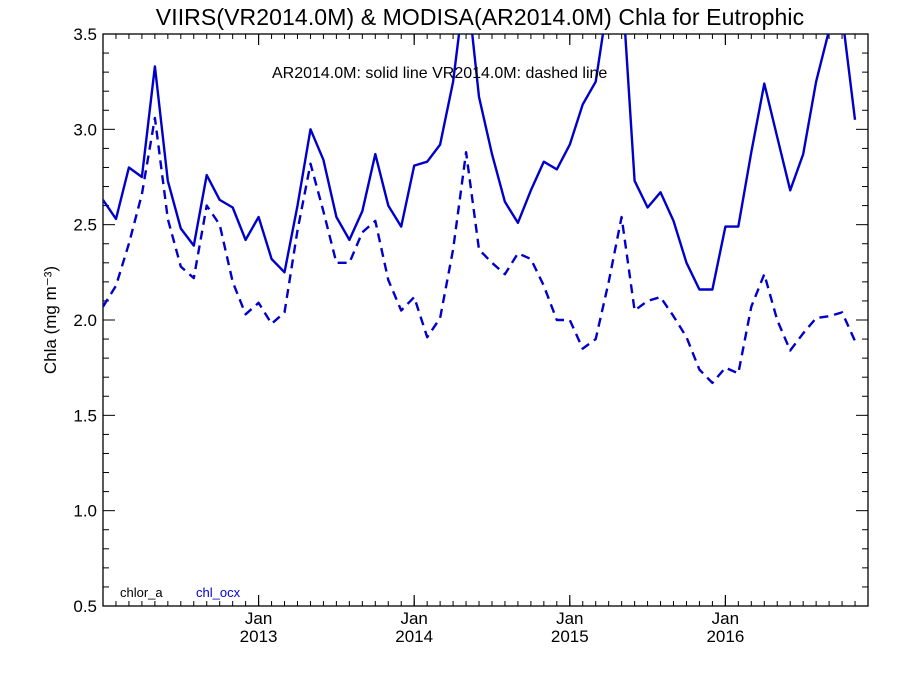 Image resolution: width=900 pixels, height=675 pixels. Describe the element at coordinates (85, 129) in the screenshot. I see `y-tick-label: 3.0` at that location.